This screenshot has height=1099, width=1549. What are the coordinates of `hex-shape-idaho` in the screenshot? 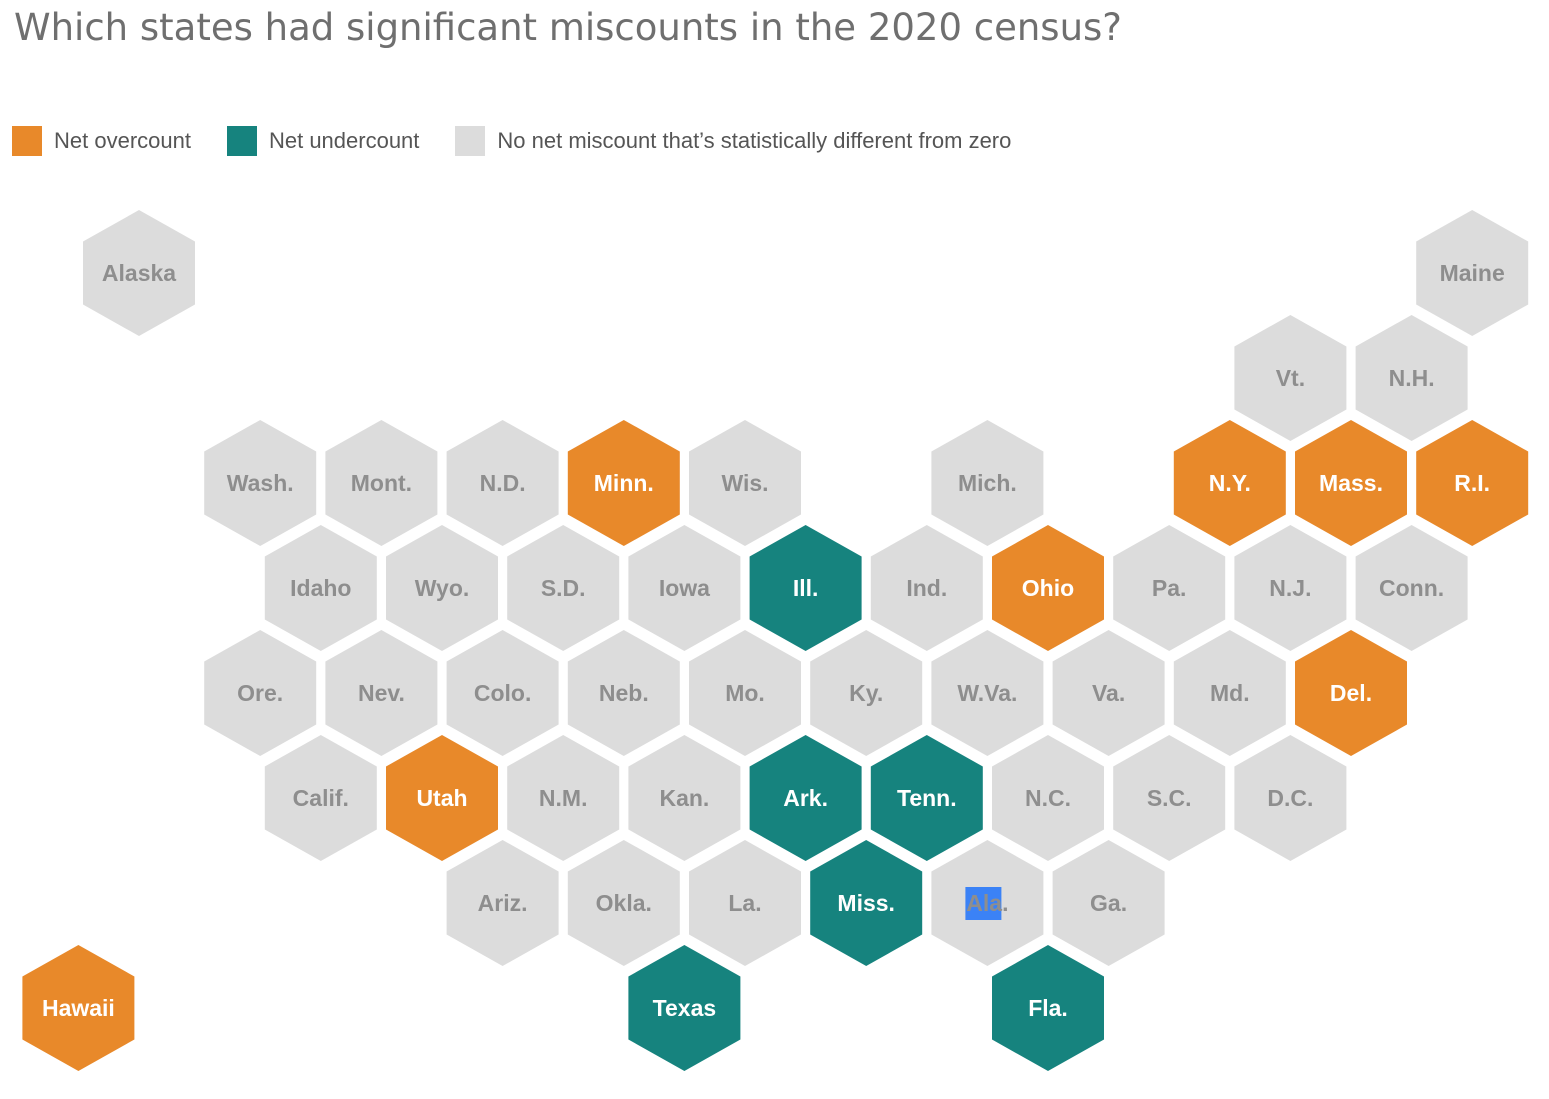 It's located at (320, 588).